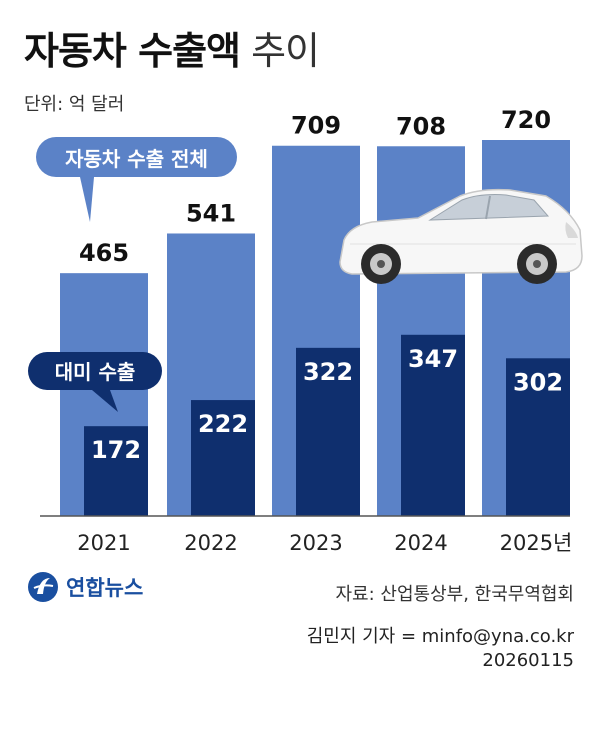 The width and height of the screenshot is (600, 734). What do you see at coordinates (316, 126) in the screenshot?
I see `label-total-2: 709` at bounding box center [316, 126].